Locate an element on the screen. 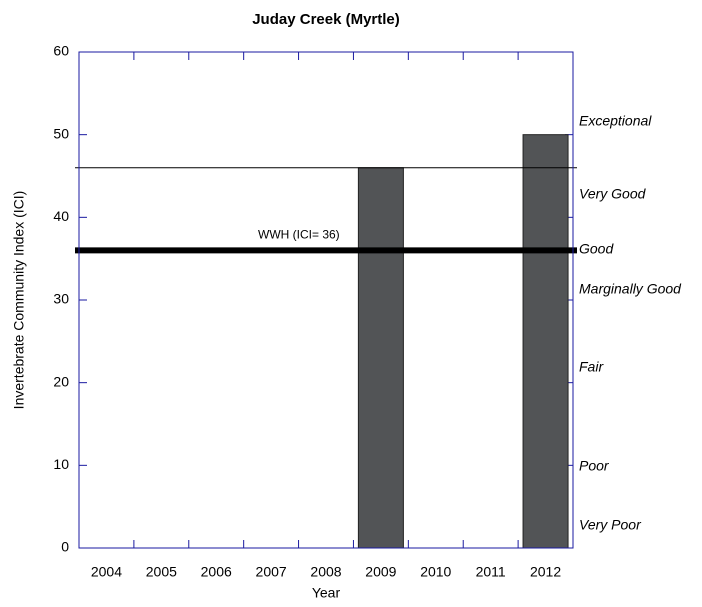 Image resolution: width=702 pixels, height=607 pixels. x-tick-label: 2012 is located at coordinates (545, 572).